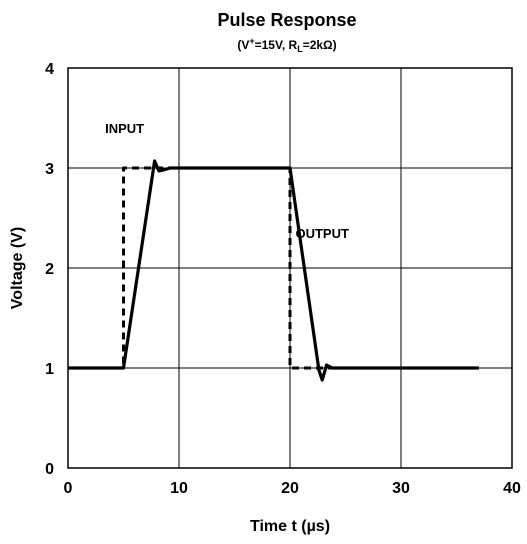  Describe the element at coordinates (49, 369) in the screenshot. I see `y-tick-label: 1` at that location.